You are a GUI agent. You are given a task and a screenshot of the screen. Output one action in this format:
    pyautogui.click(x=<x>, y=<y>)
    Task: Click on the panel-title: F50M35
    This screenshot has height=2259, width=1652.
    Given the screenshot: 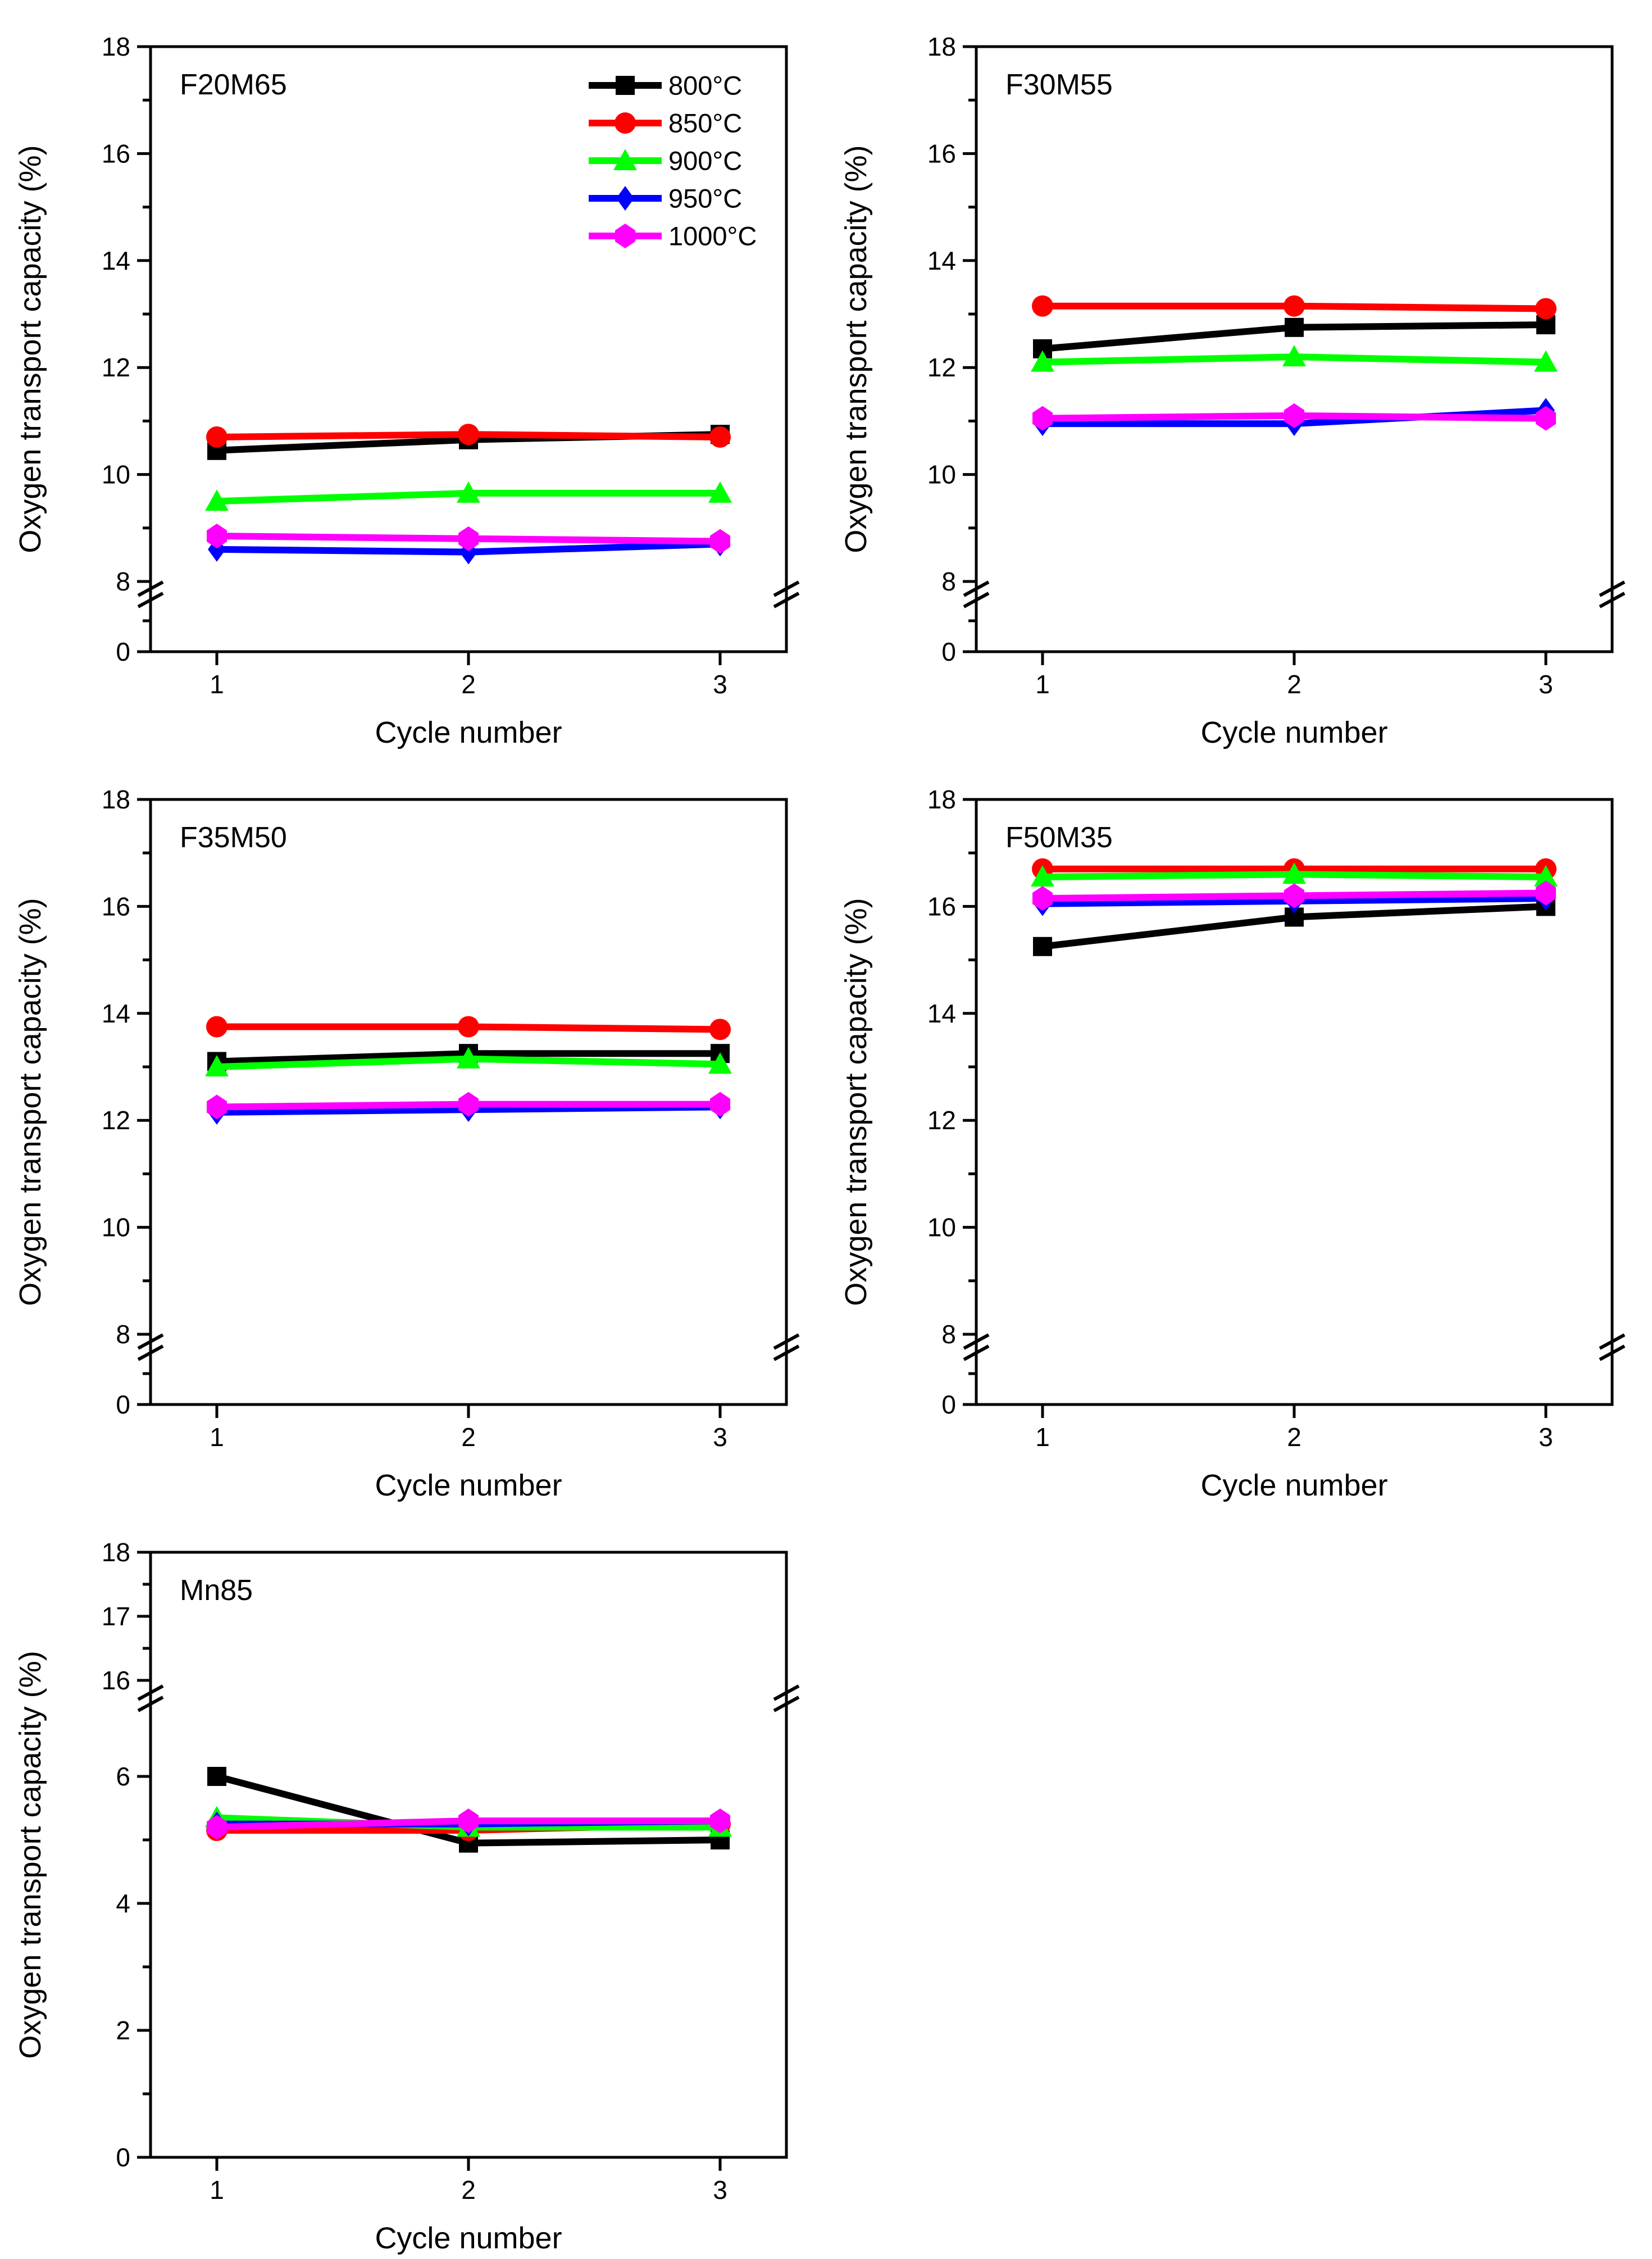 What is the action you would take?
    pyautogui.click(x=1059, y=838)
    